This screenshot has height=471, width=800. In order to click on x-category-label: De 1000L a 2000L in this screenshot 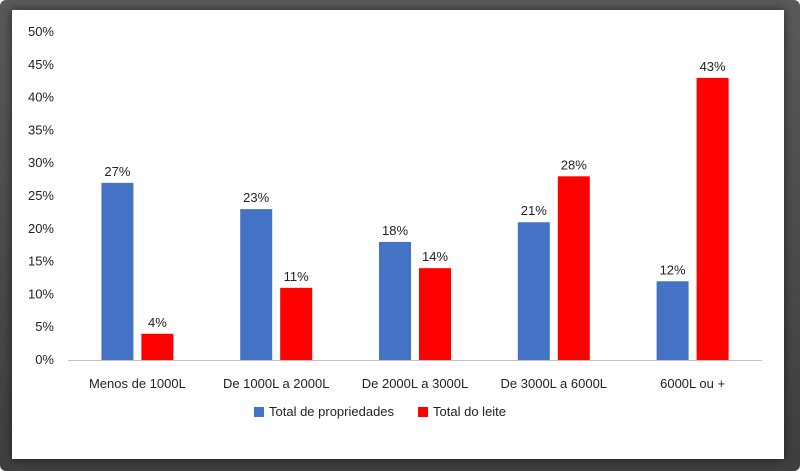, I will do `click(276, 383)`.